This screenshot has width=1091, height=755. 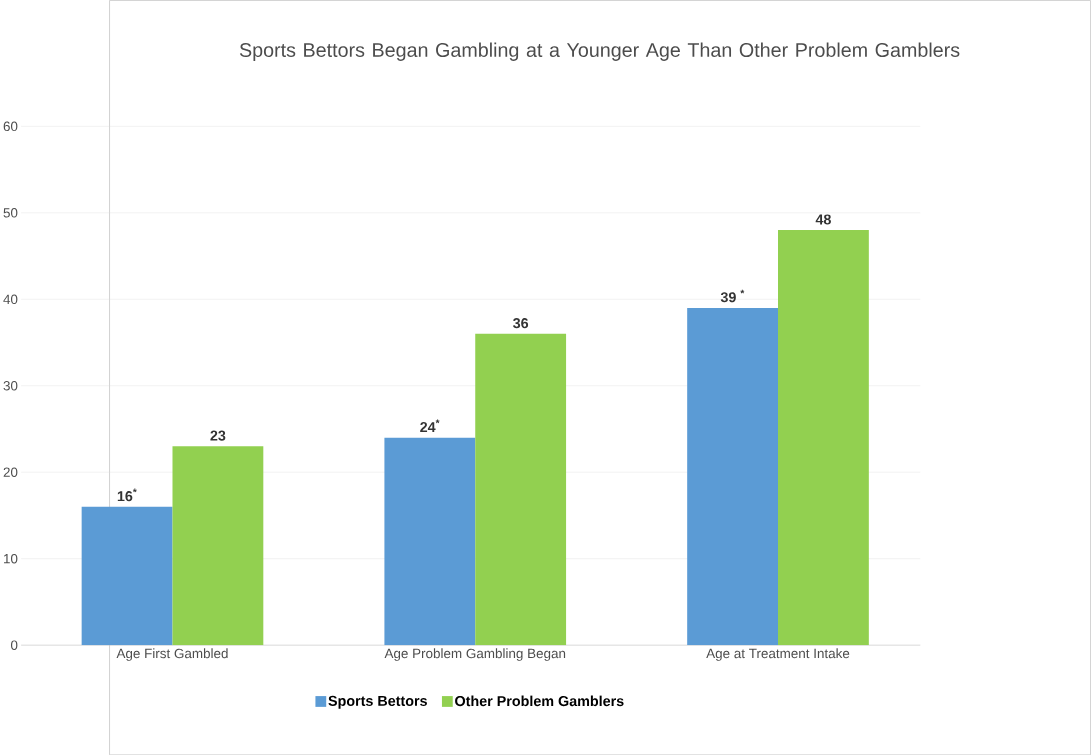 What do you see at coordinates (521, 323) in the screenshot?
I see `data-label: 36` at bounding box center [521, 323].